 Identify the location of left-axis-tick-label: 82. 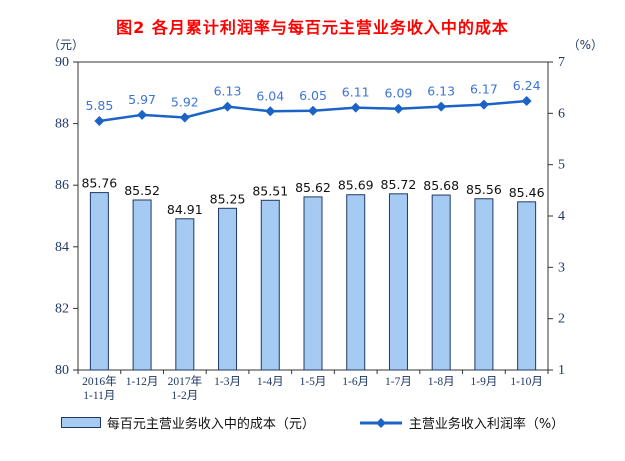
(62, 308).